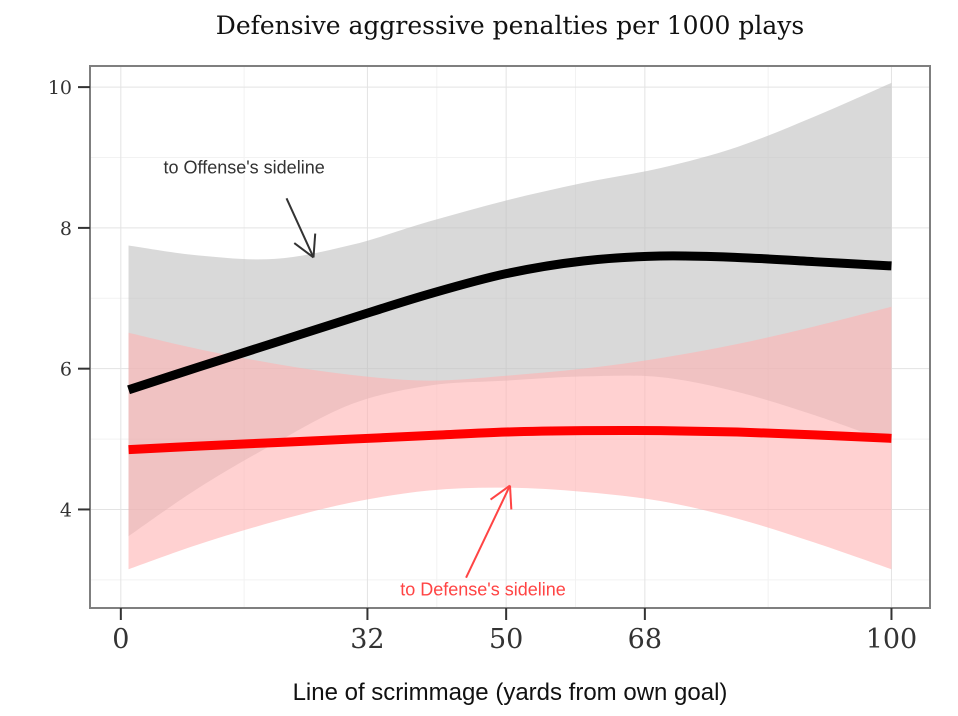 This screenshot has height=716, width=958. Describe the element at coordinates (367, 639) in the screenshot. I see `x-tick-label: 32` at that location.